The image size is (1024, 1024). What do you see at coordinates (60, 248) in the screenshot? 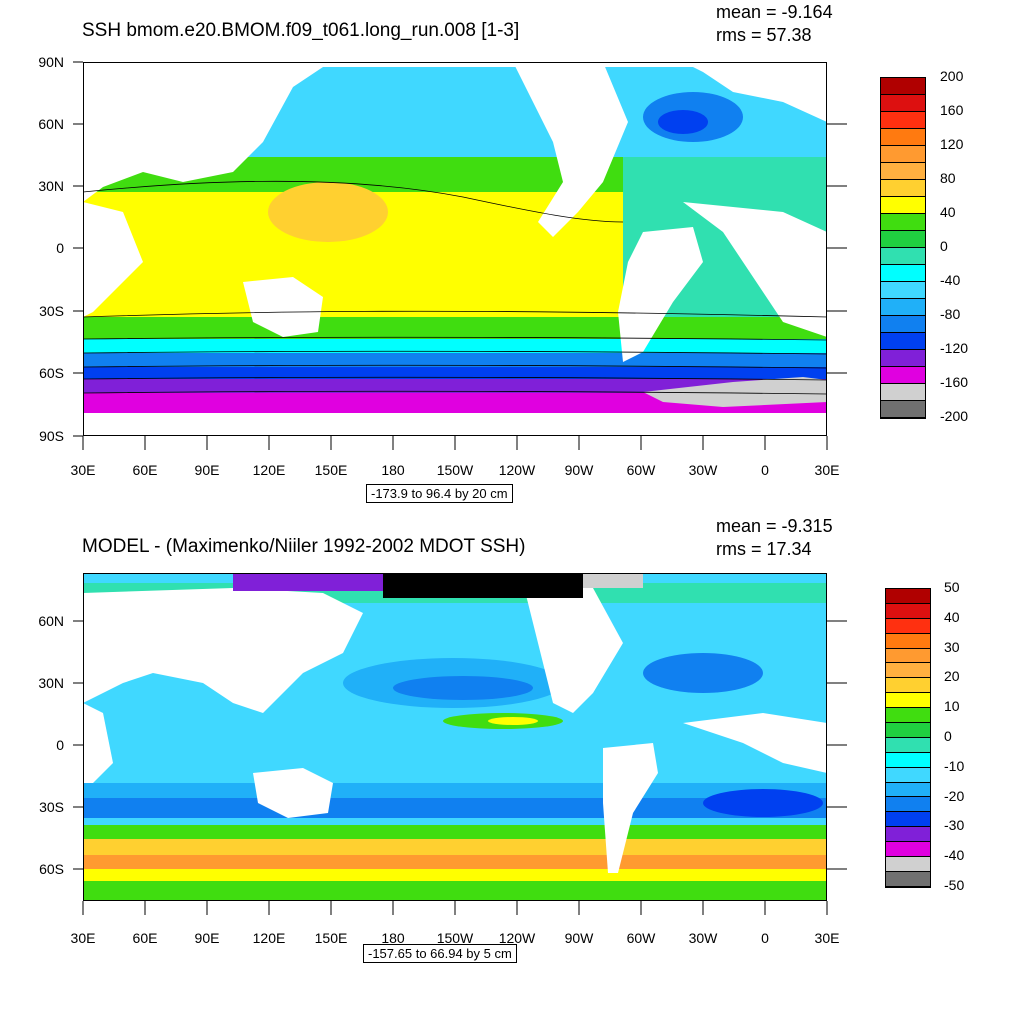
I see `top-lat-label: 0` at bounding box center [60, 248].